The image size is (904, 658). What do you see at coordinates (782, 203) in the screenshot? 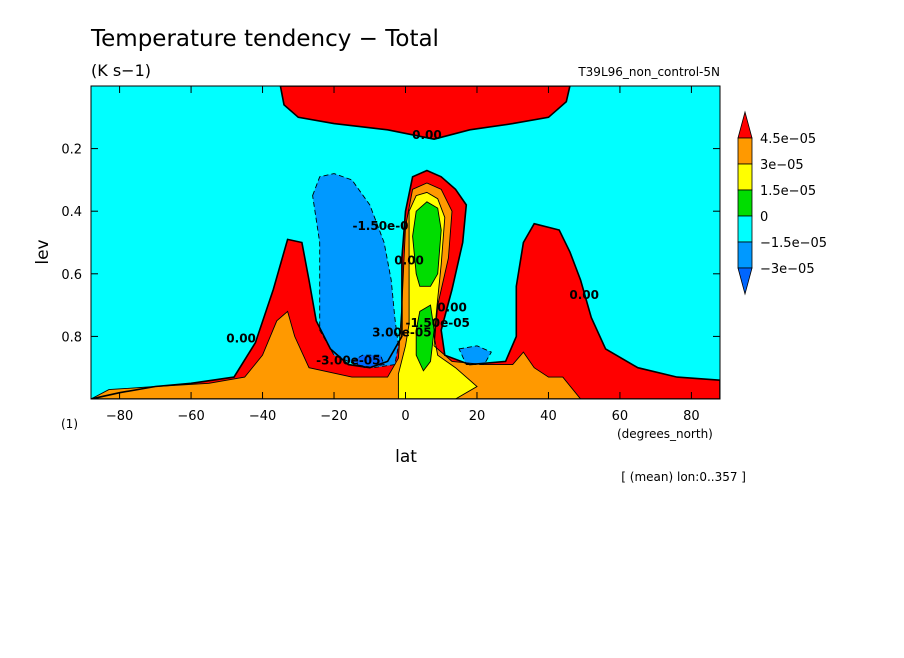
I see `colorbar: 4.5e−05 3e−05 1.5e−05 0 −1.5e−05 −3e−05` at bounding box center [782, 203].